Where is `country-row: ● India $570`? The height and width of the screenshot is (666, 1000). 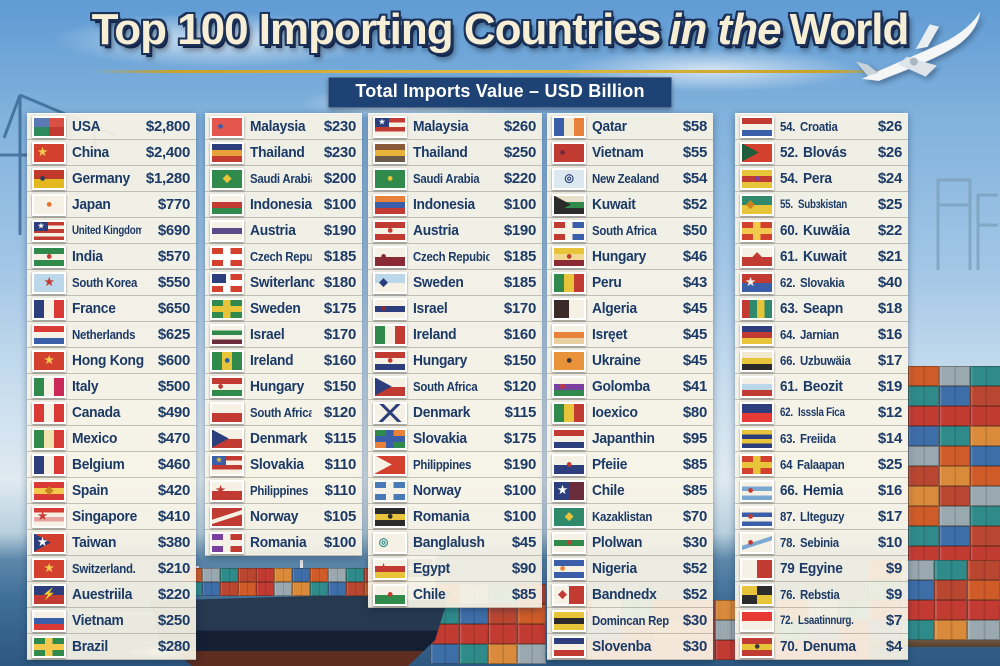 country-row: ● India $570 is located at coordinates (111, 257).